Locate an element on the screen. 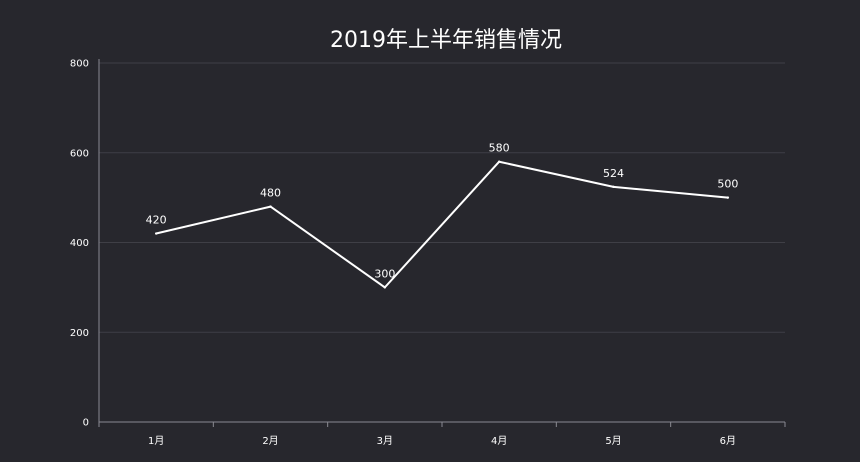 The height and width of the screenshot is (462, 860). data-label: 300 is located at coordinates (384, 273).